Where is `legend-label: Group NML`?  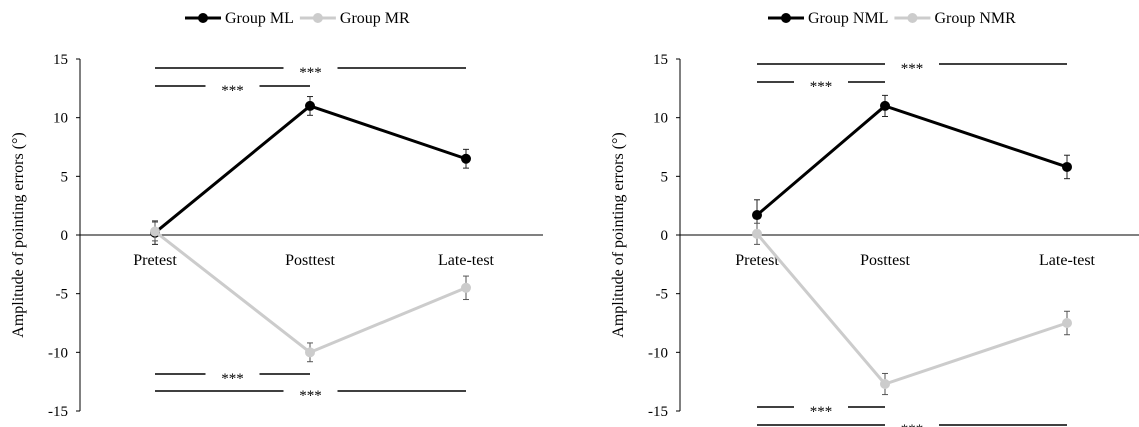 legend-label: Group NML is located at coordinates (848, 18).